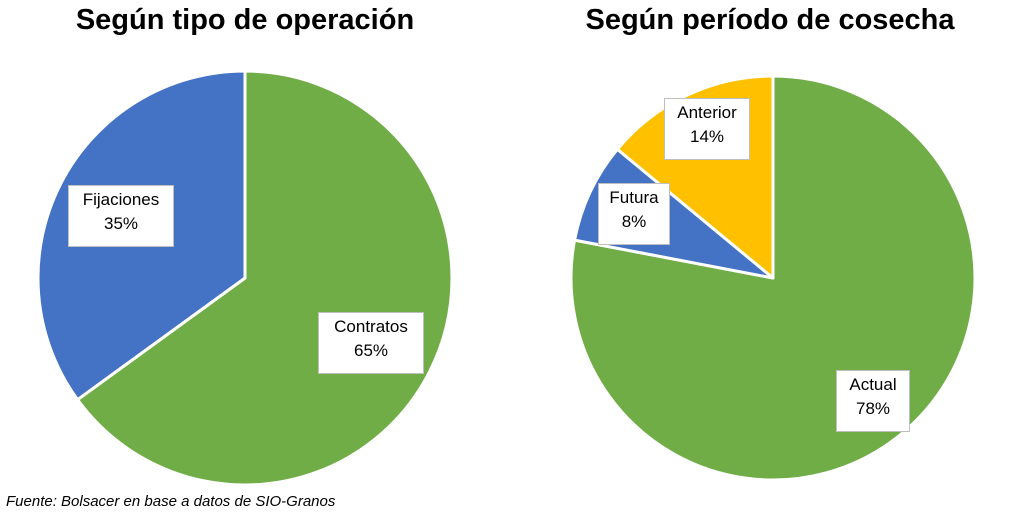 The width and height of the screenshot is (1020, 516). I want to click on slice-label-value: 78%, so click(873, 408).